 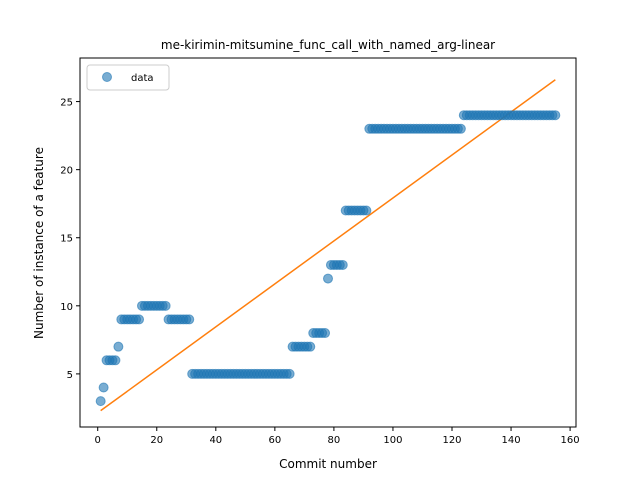 What do you see at coordinates (66, 307) in the screenshot?
I see `y-tick-label: 10` at bounding box center [66, 307].